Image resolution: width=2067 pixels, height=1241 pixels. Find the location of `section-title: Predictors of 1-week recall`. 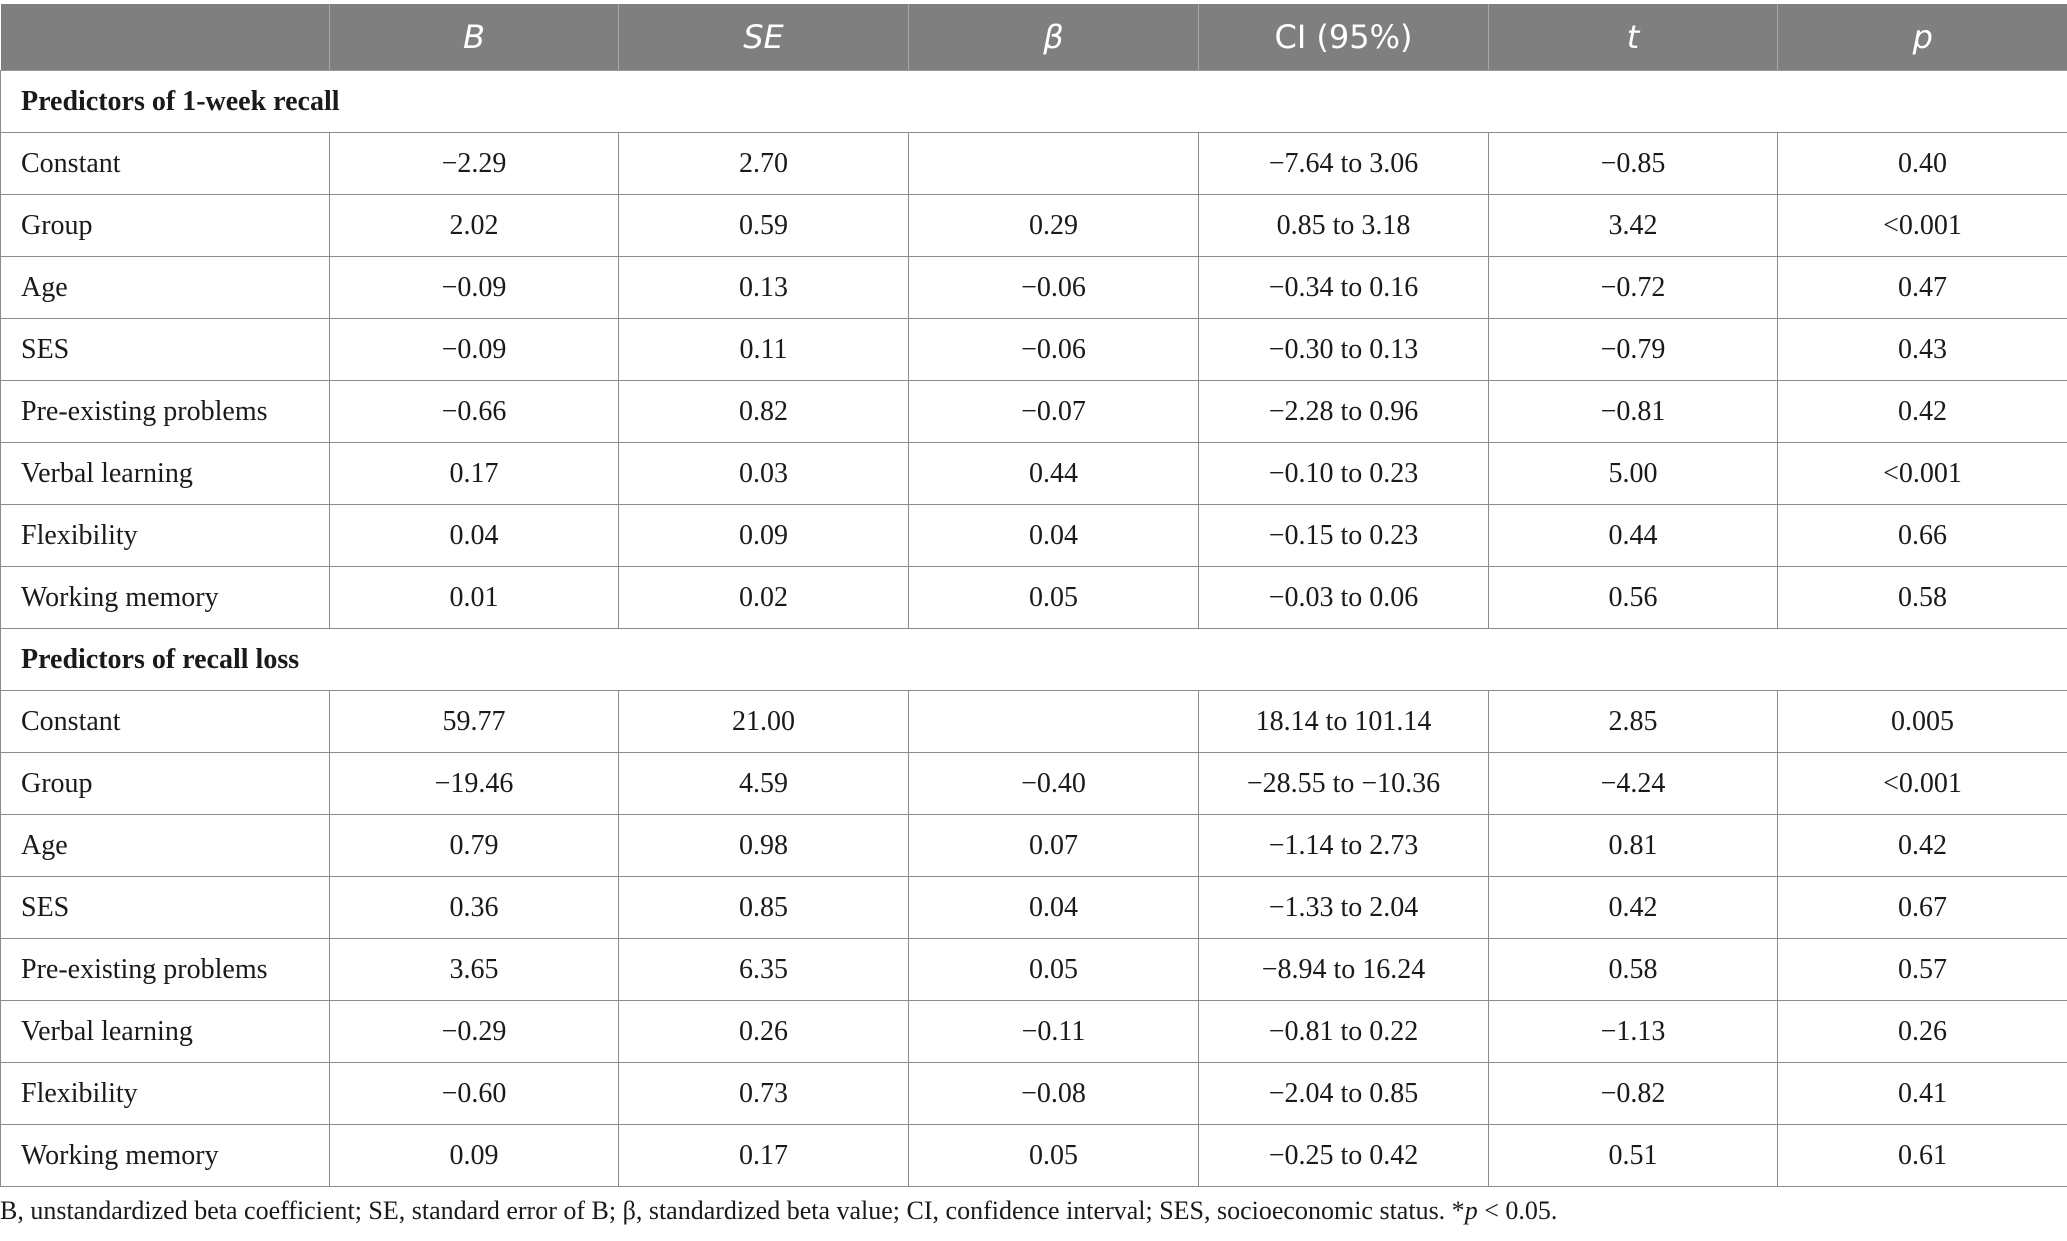

section-title: Predictors of 1-week recall is located at coordinates (1033, 101).